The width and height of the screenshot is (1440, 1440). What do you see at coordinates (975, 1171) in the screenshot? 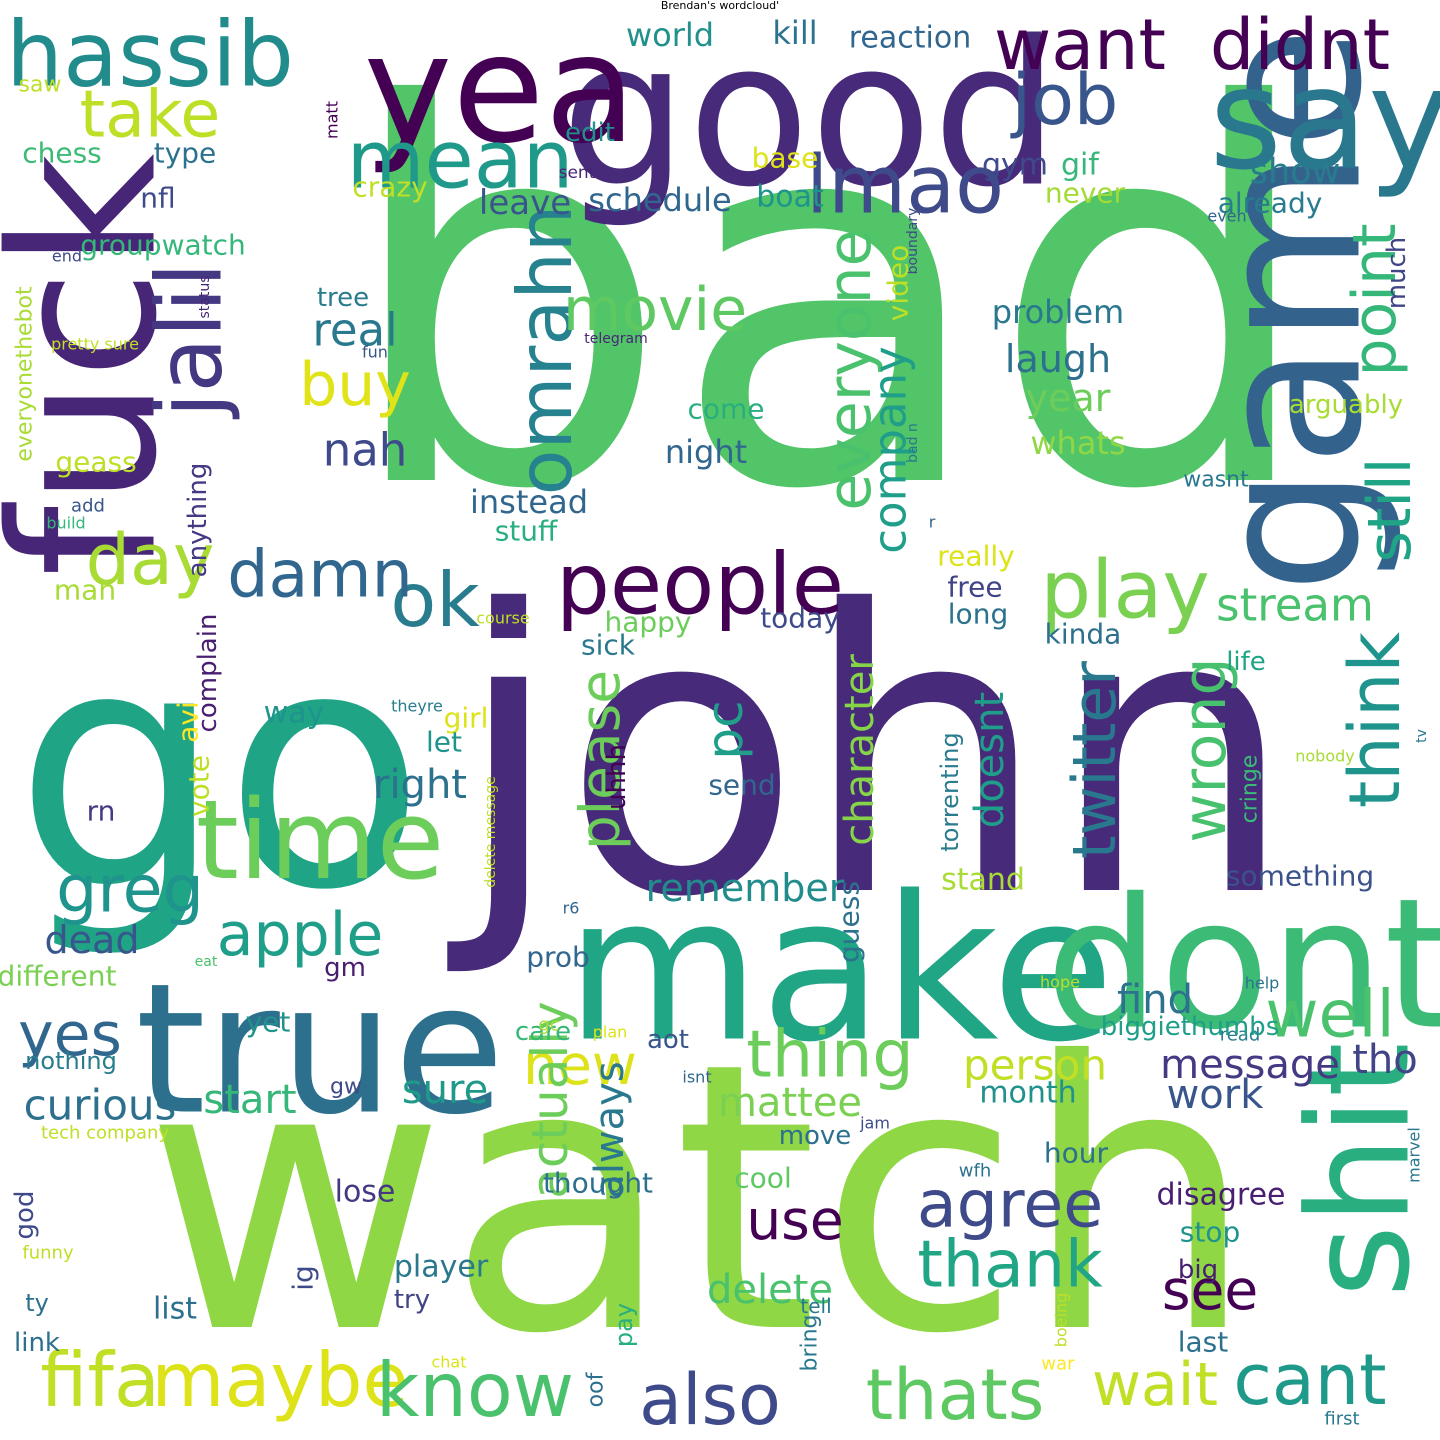
I see `word-wfh: wfh` at bounding box center [975, 1171].